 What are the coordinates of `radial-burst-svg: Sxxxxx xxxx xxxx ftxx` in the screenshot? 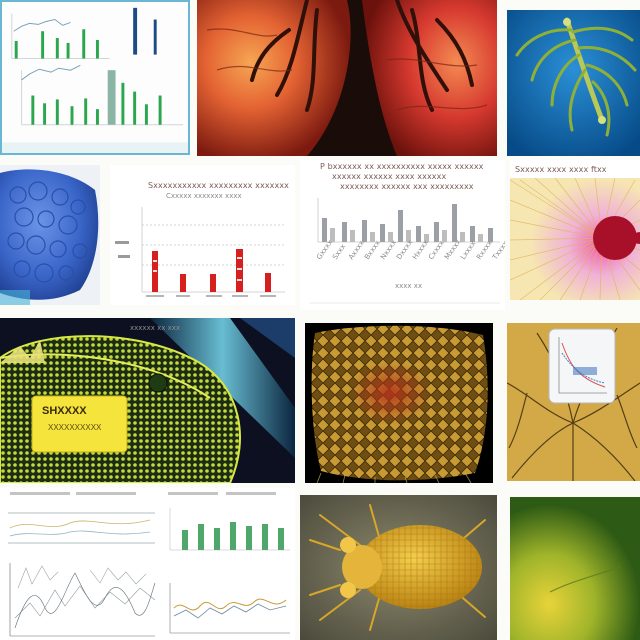 It's located at (575, 230).